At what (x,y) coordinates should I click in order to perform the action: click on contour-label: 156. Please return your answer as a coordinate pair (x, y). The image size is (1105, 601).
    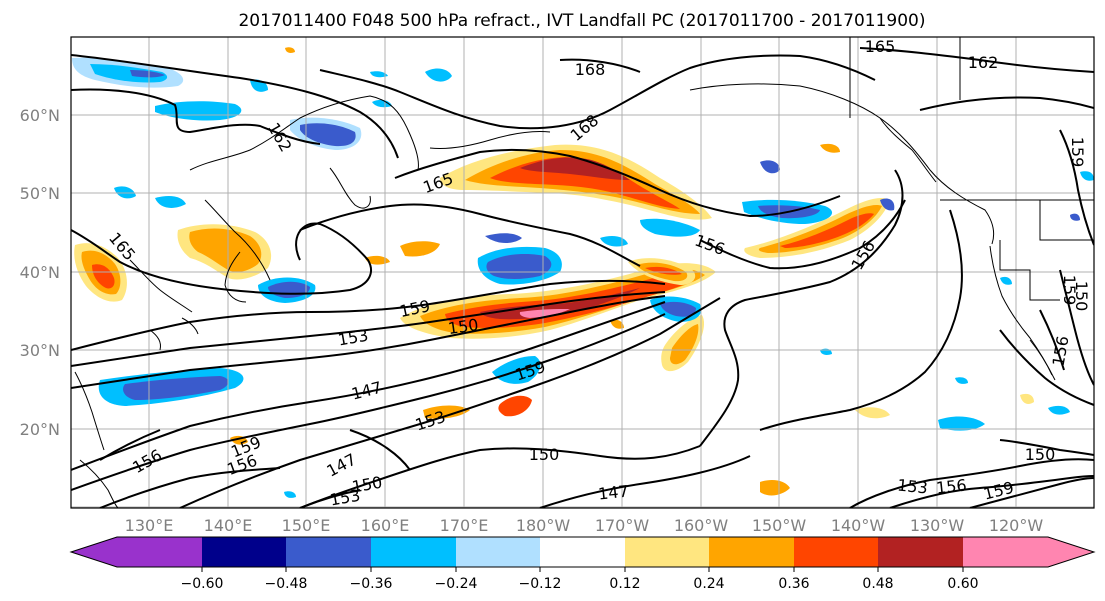
    Looking at the image, I should click on (951, 486).